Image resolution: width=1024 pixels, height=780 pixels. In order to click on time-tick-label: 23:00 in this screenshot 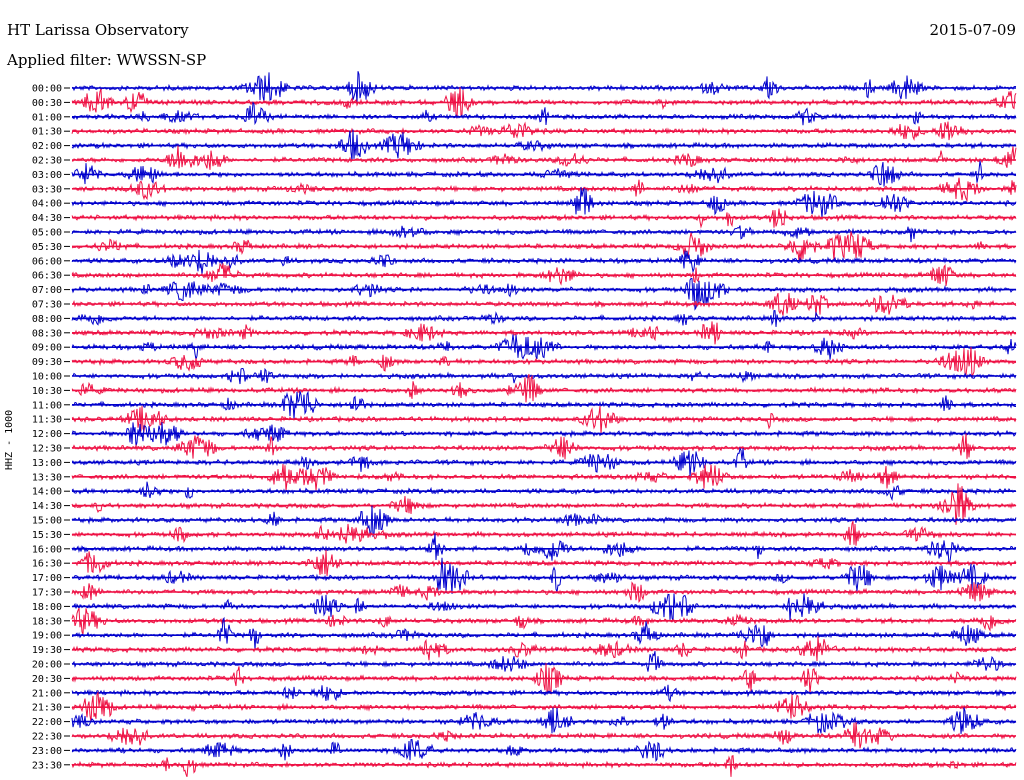, I will do `click(47, 751)`.